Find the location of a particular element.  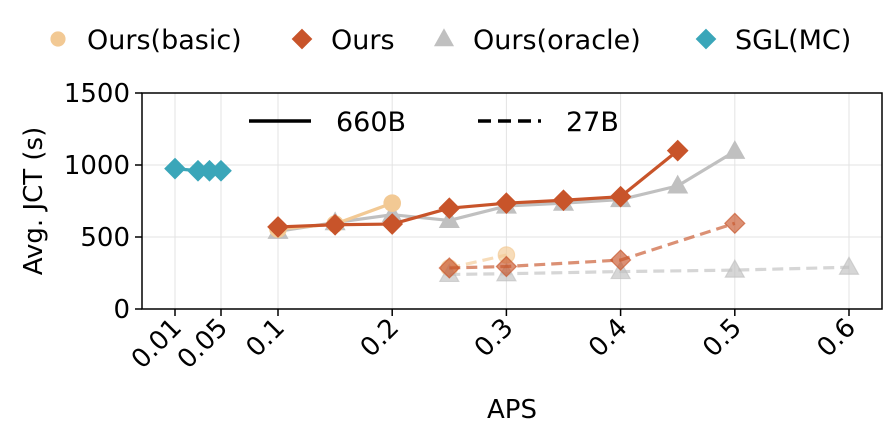

x-axis: 0.010.05 0.1 0.2 0.3 0.4 0.5 0.6 is located at coordinates (494, 342).